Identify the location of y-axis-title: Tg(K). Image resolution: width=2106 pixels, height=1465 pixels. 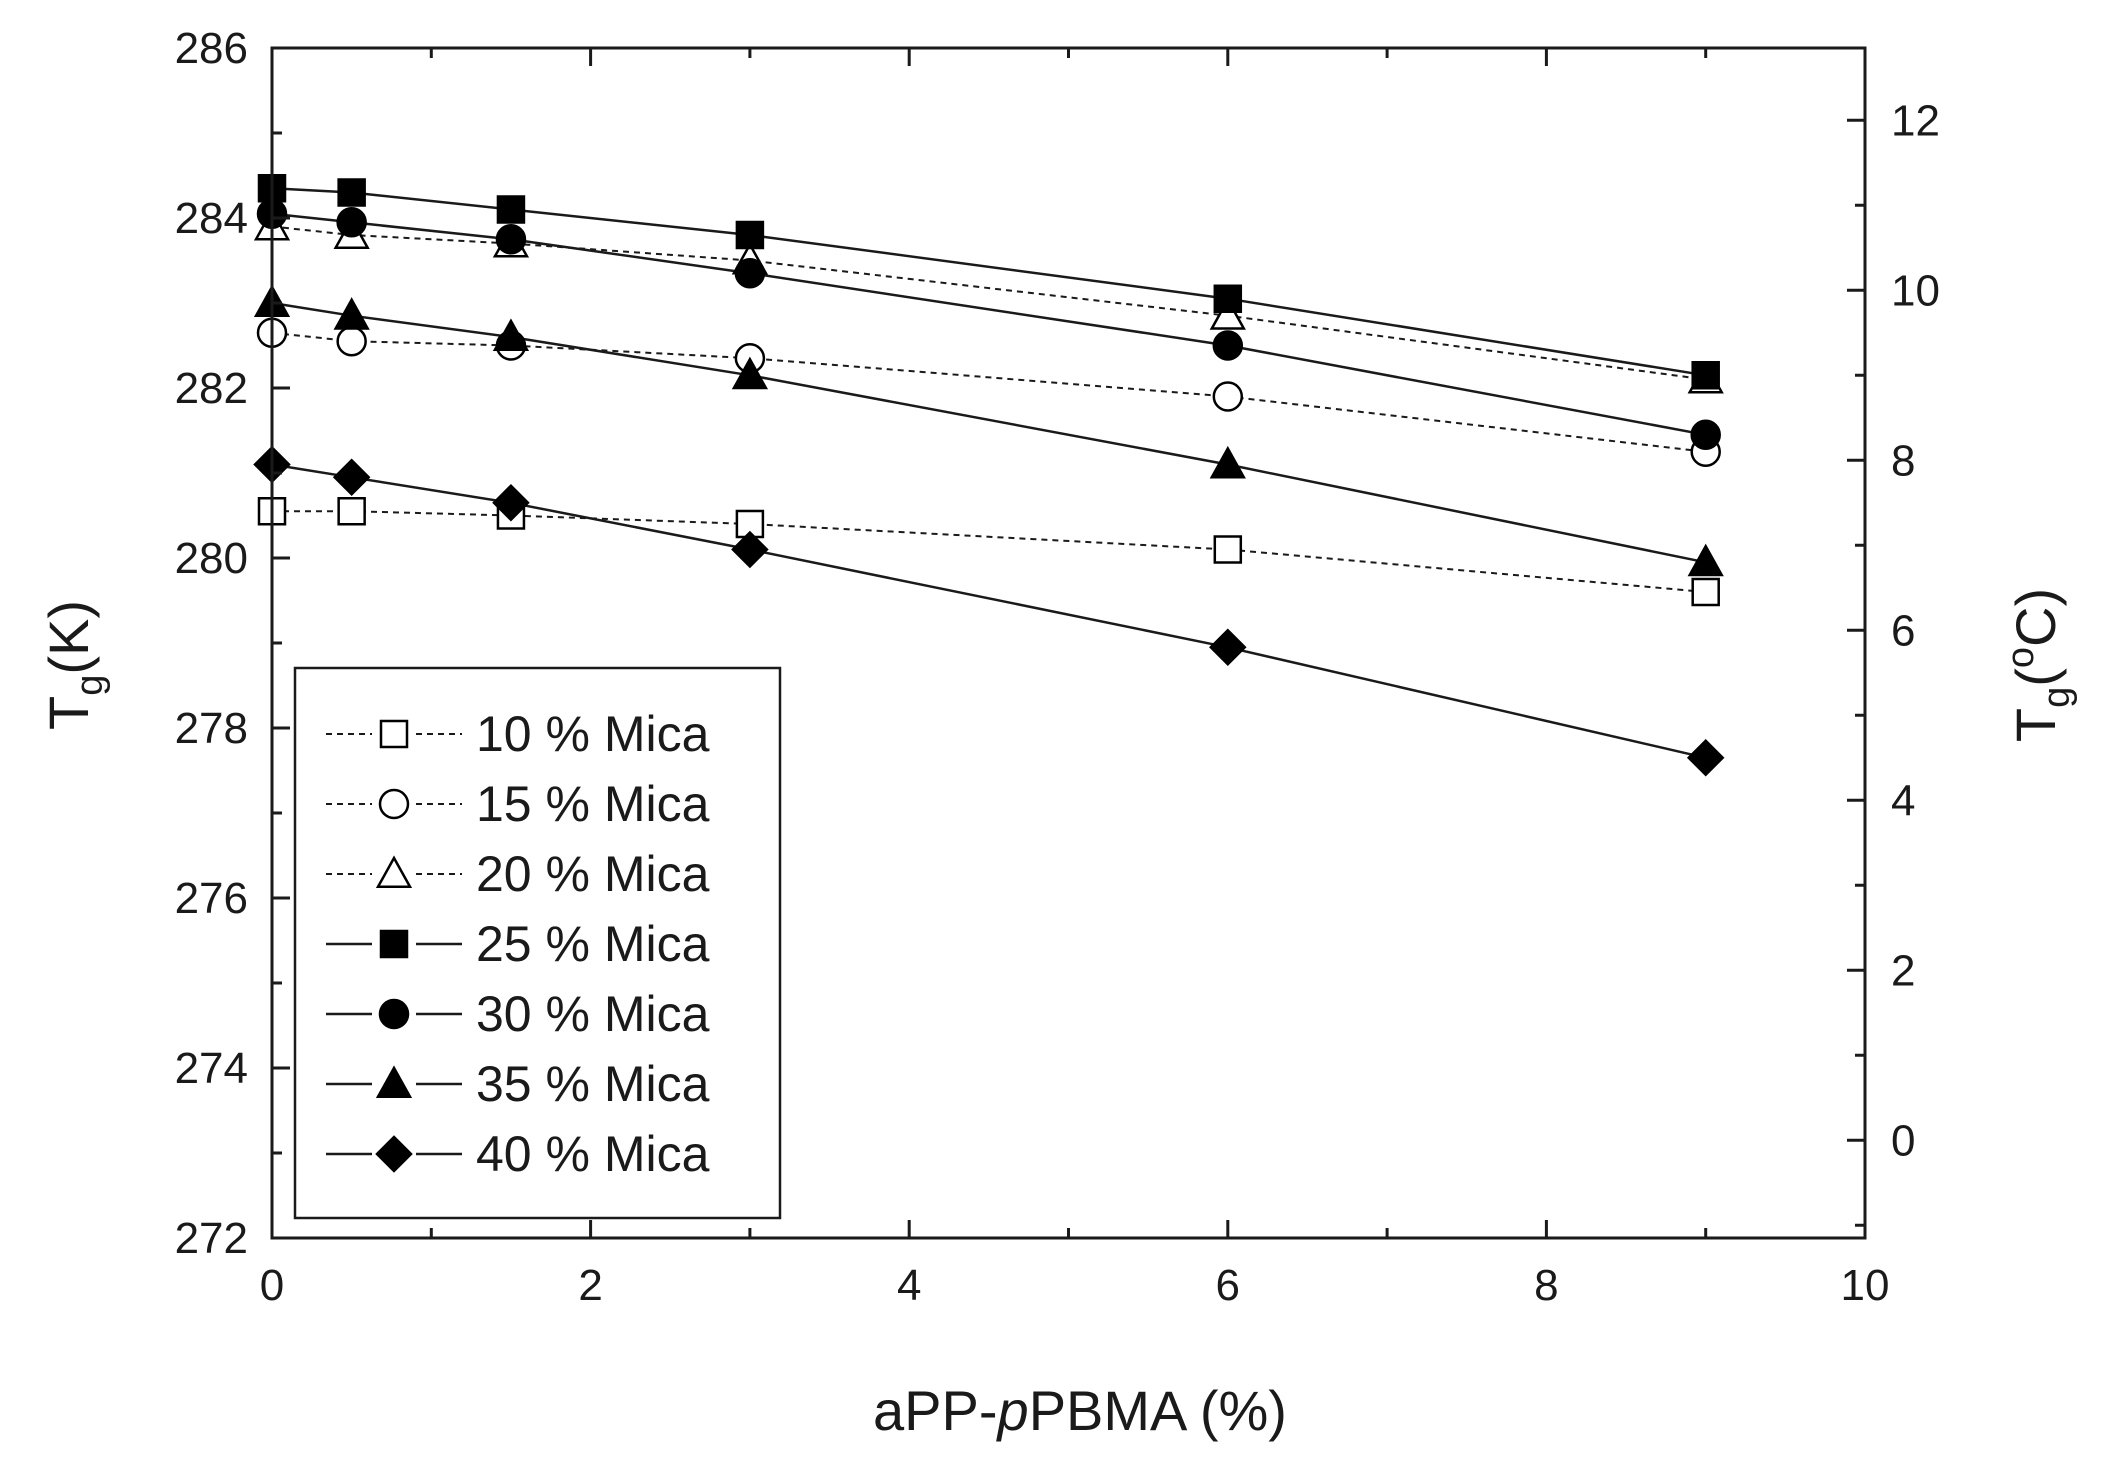
(74, 665).